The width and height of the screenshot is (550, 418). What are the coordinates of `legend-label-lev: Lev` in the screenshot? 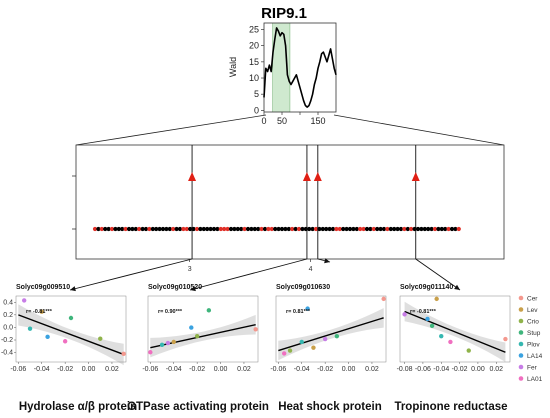 It's located at (532, 310).